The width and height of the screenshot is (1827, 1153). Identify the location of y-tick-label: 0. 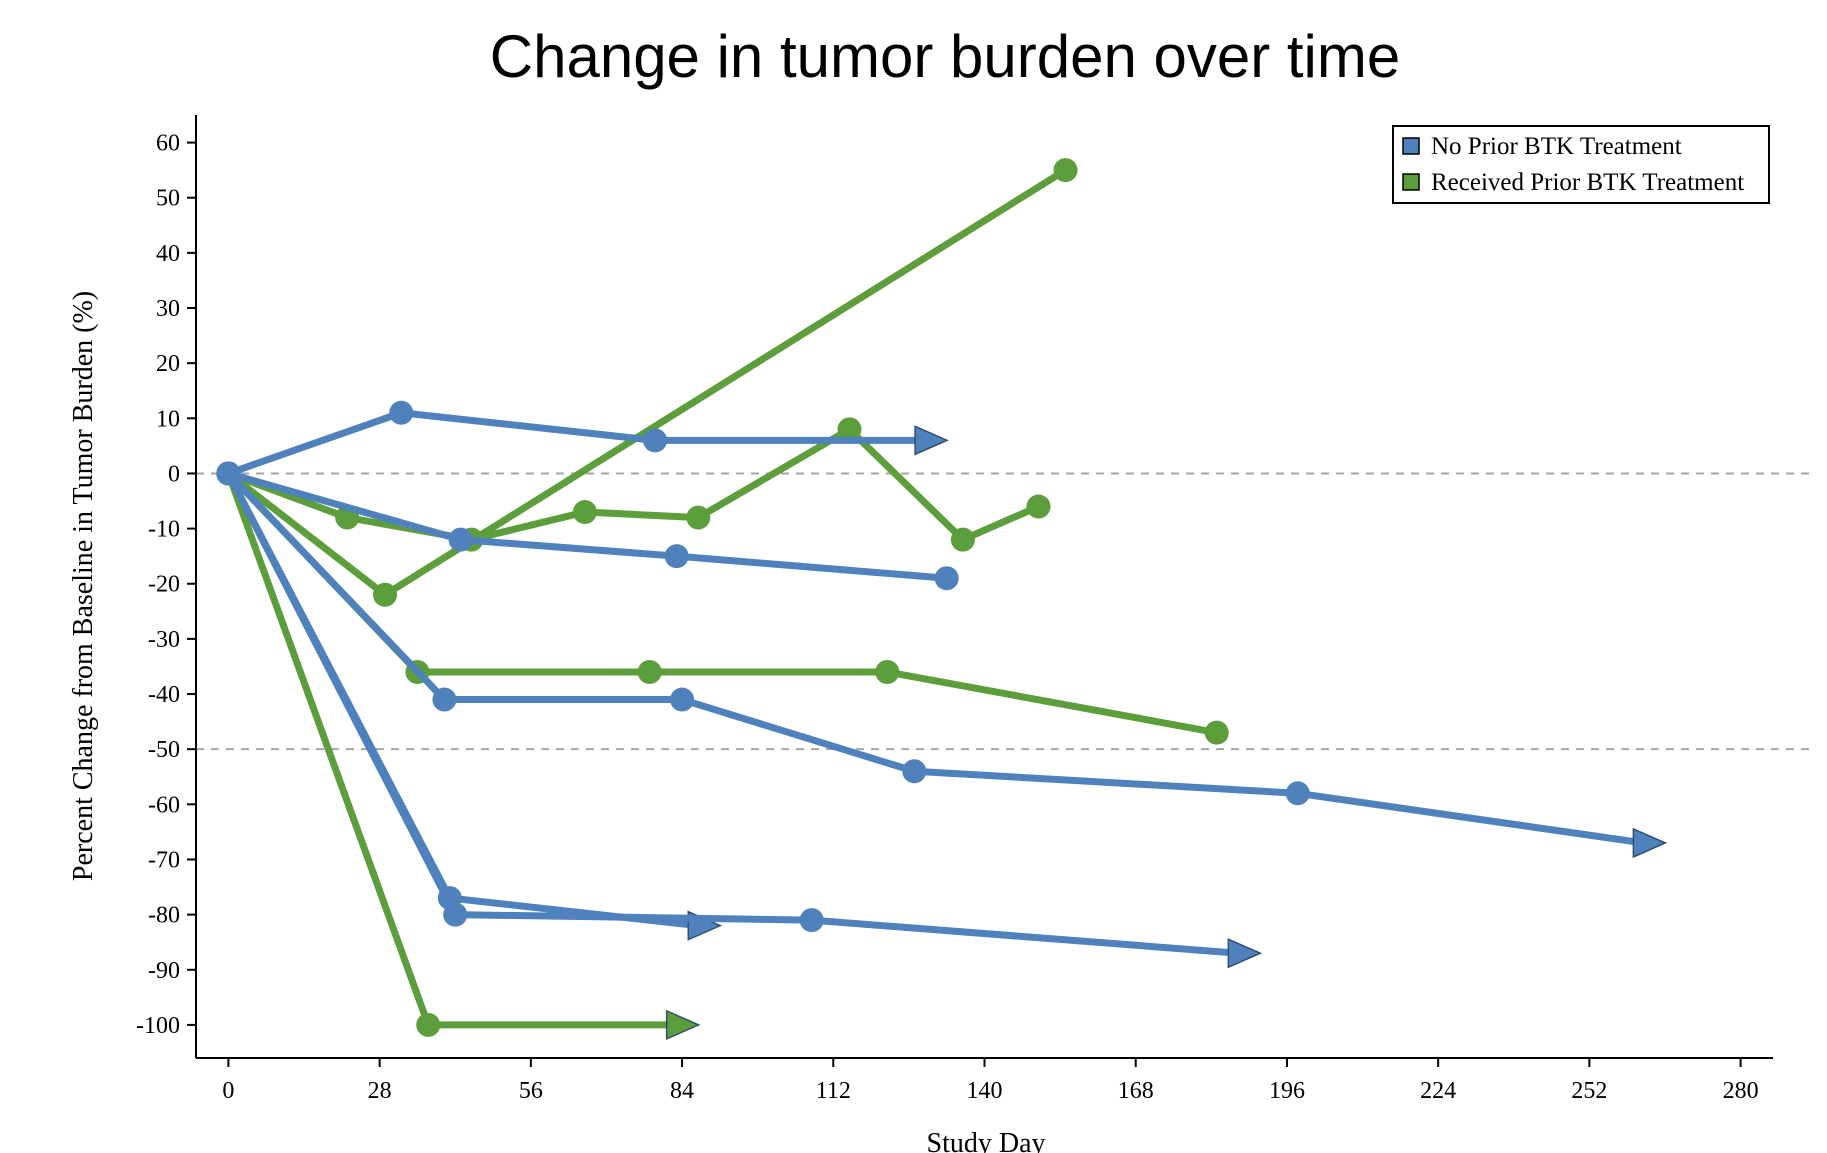
(174, 474).